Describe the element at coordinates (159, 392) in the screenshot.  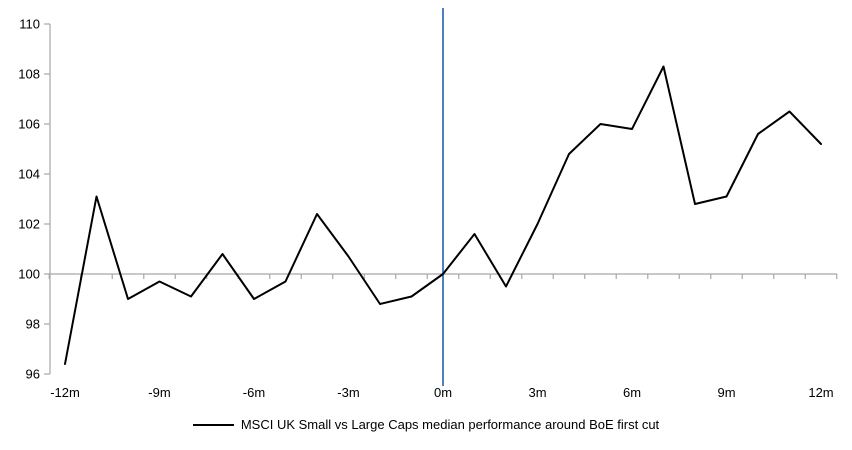
I see `x-tick-label: -9m` at that location.